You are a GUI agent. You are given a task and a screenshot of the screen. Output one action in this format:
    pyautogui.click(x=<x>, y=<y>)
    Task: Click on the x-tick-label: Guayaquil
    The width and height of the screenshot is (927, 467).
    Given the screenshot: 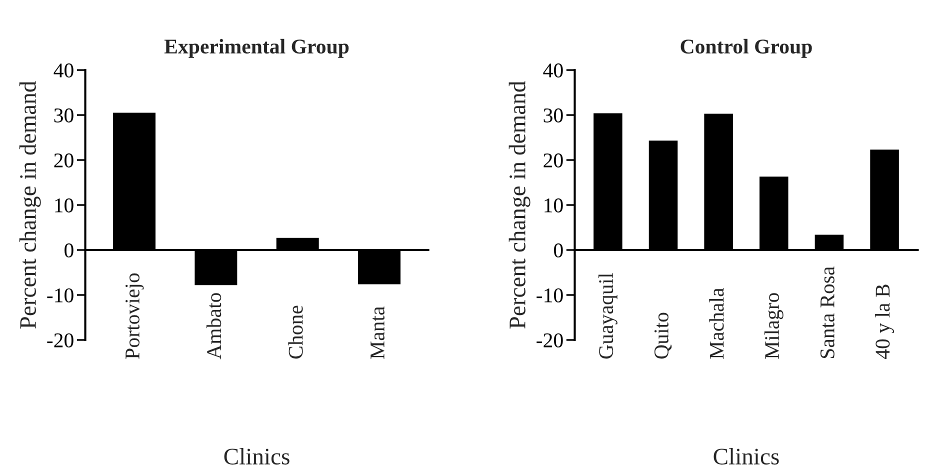 What is the action you would take?
    pyautogui.click(x=608, y=316)
    